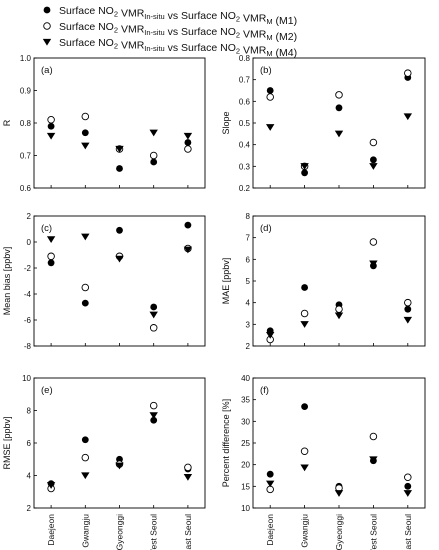 Image resolution: width=439 pixels, height=550 pixels. I want to click on y-tick-label: 0.4, so click(245, 145).